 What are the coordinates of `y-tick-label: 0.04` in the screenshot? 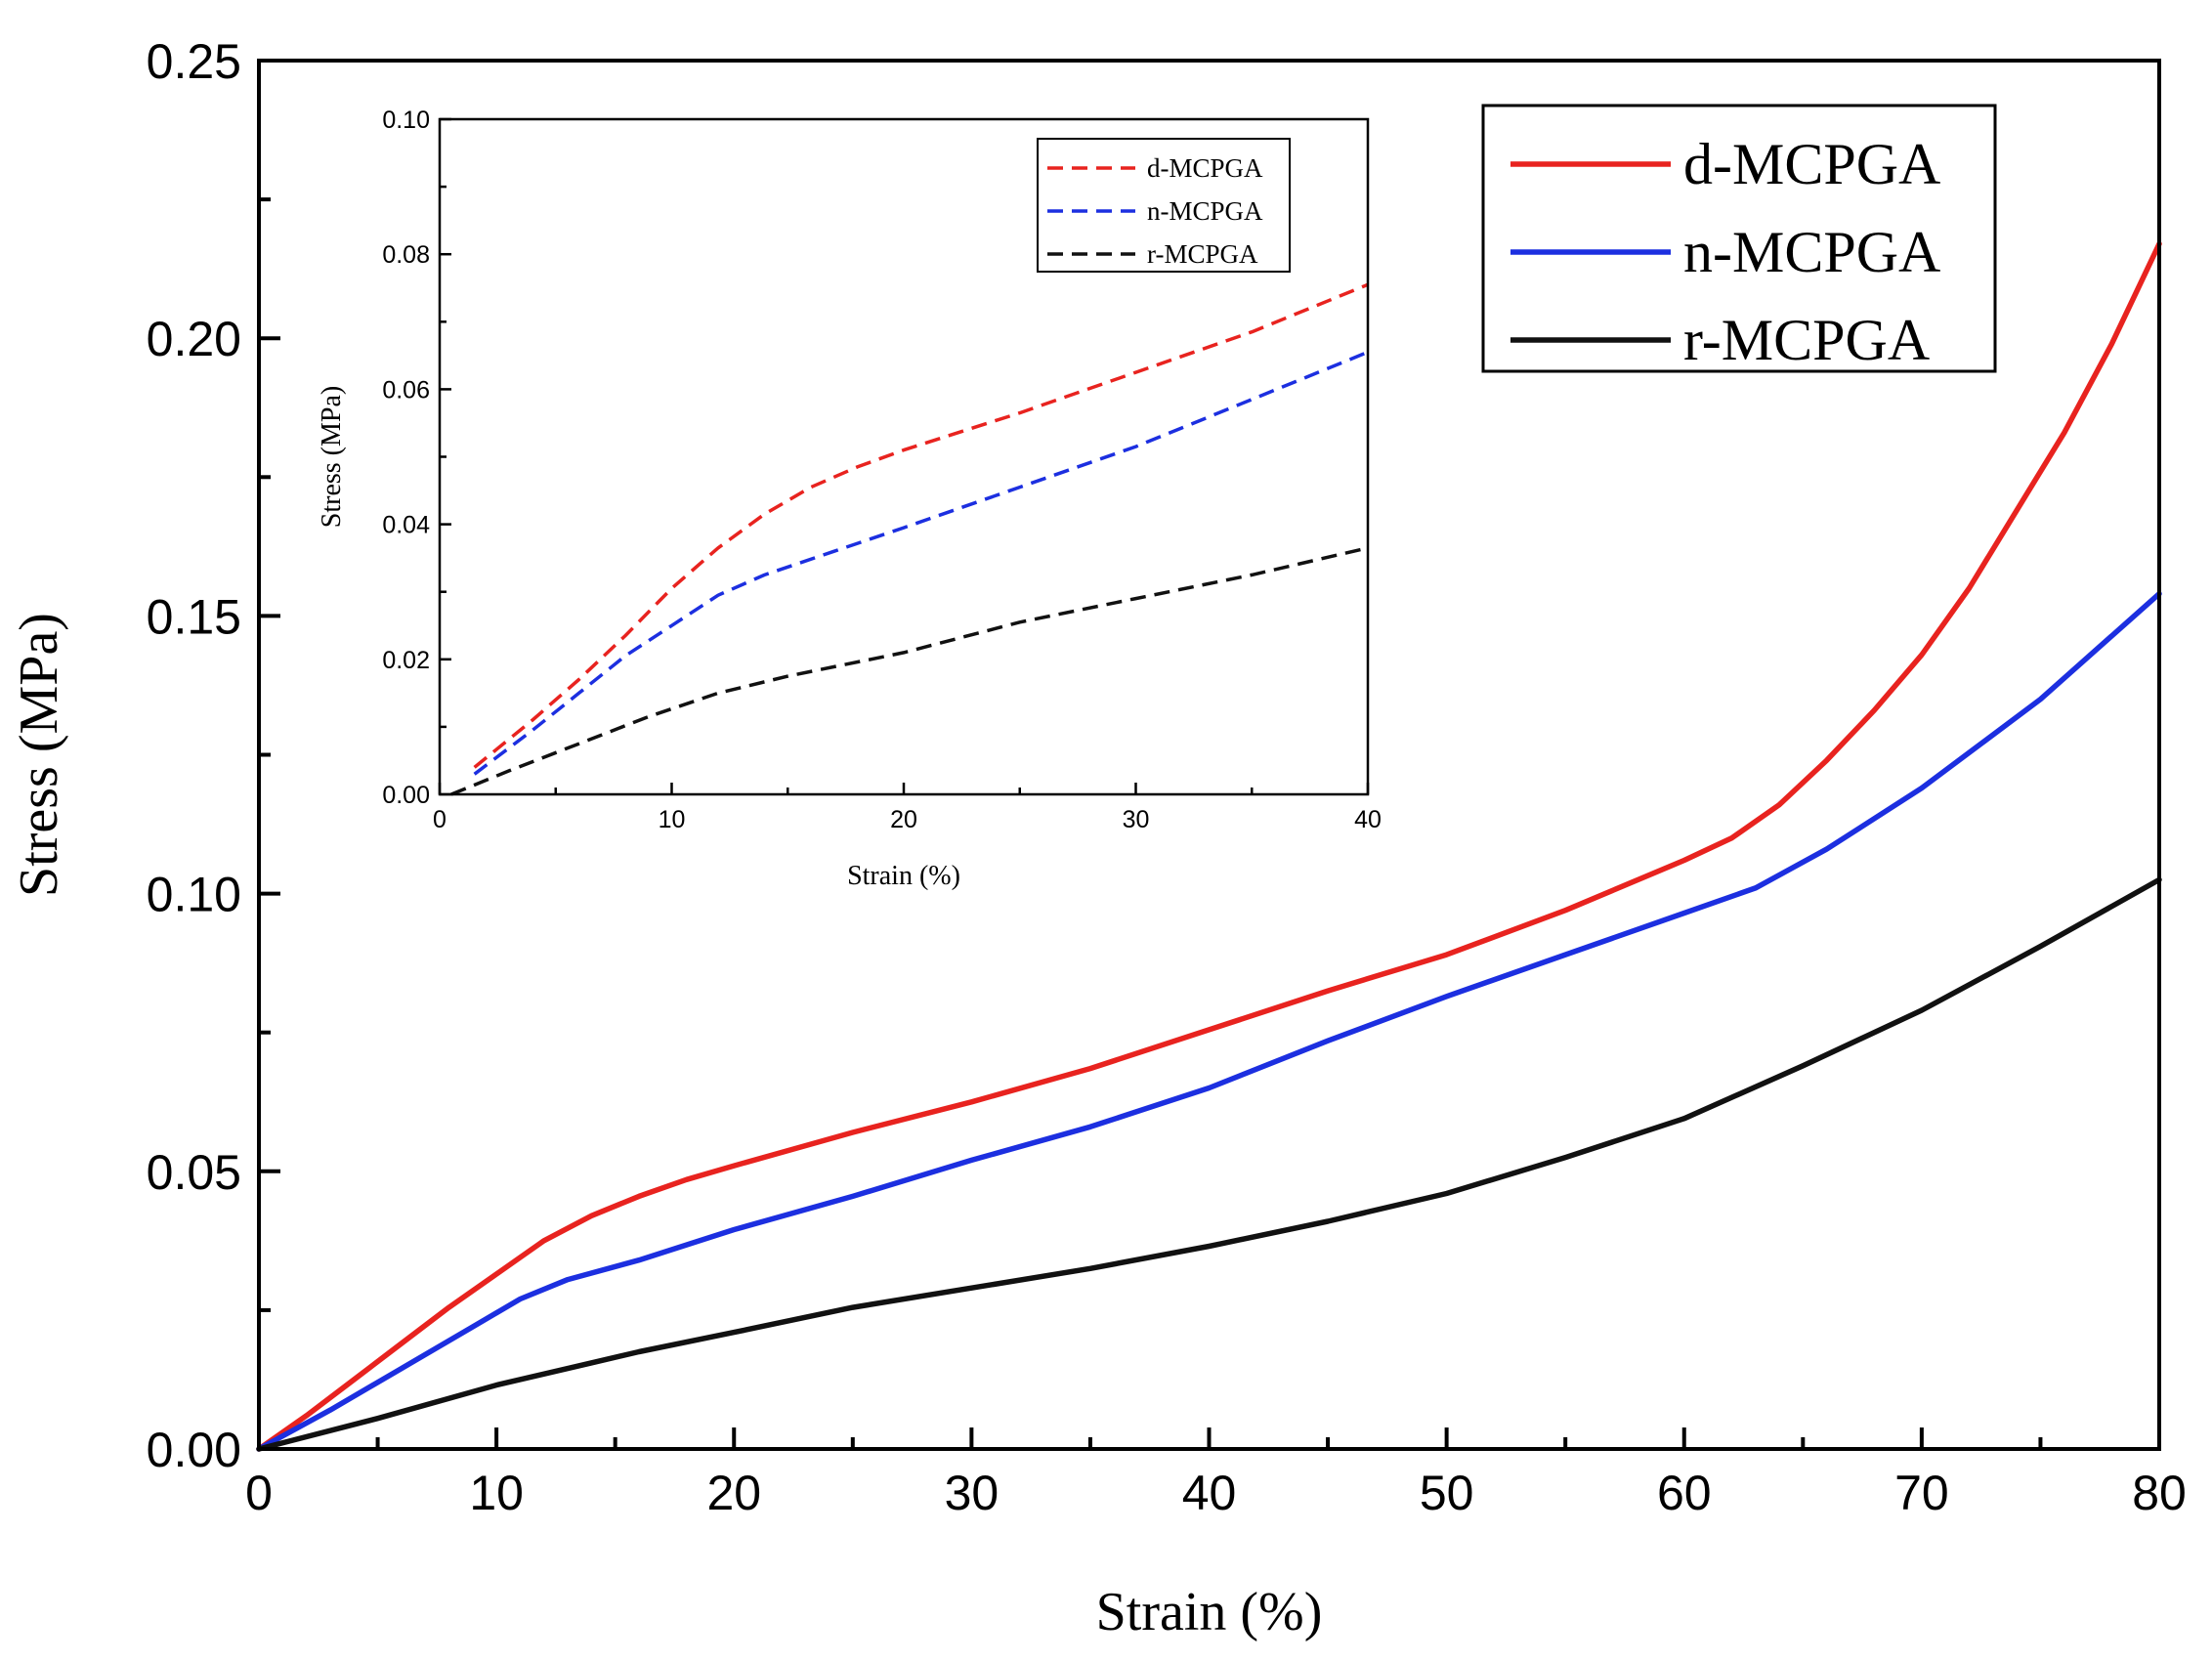 It's located at (406, 526).